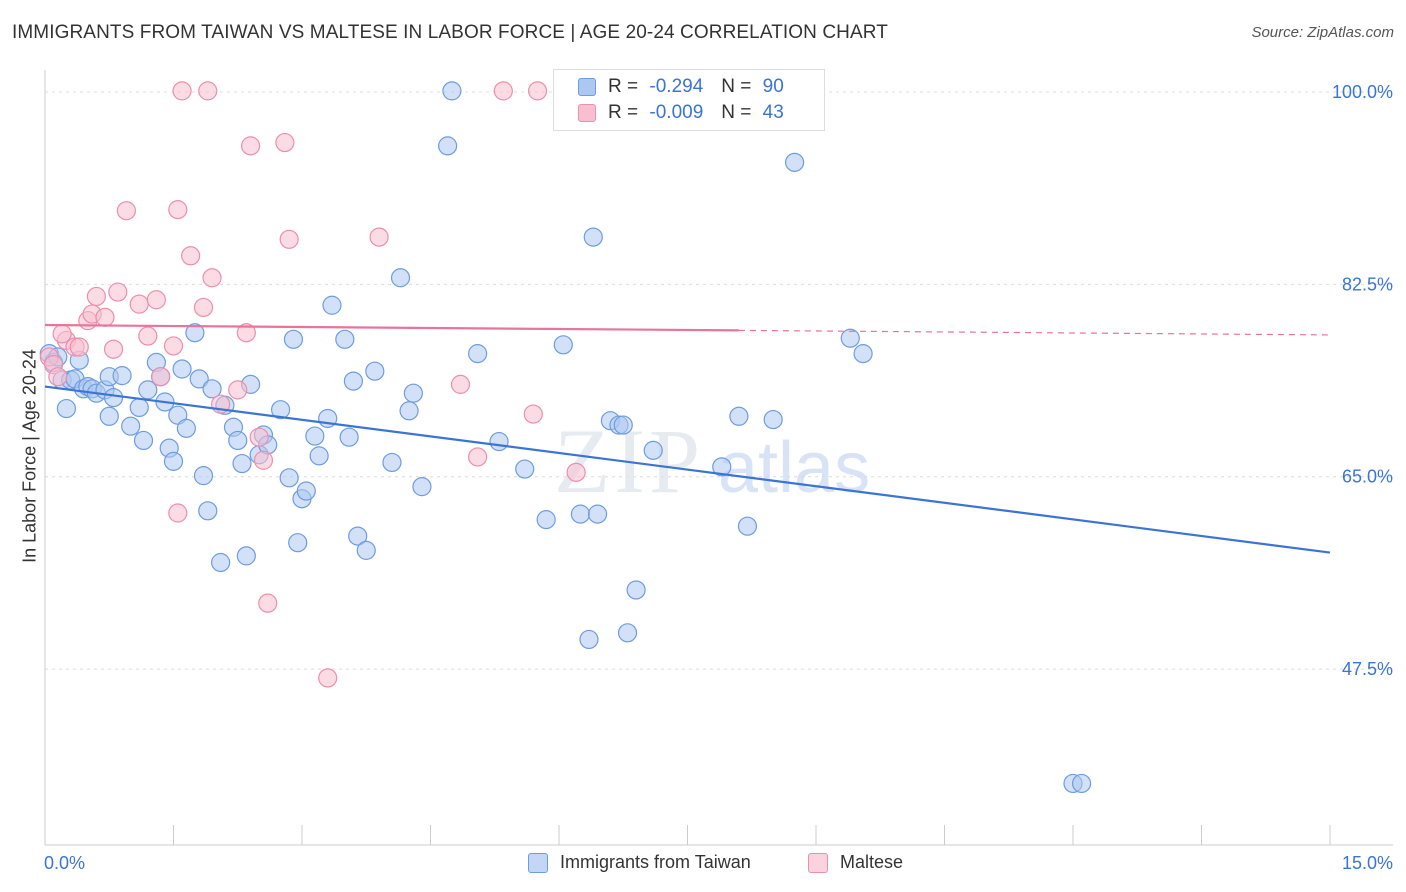 Image resolution: width=1406 pixels, height=892 pixels. Describe the element at coordinates (1034, 332) in the screenshot. I see `trend-line-maltese-dashed` at that location.